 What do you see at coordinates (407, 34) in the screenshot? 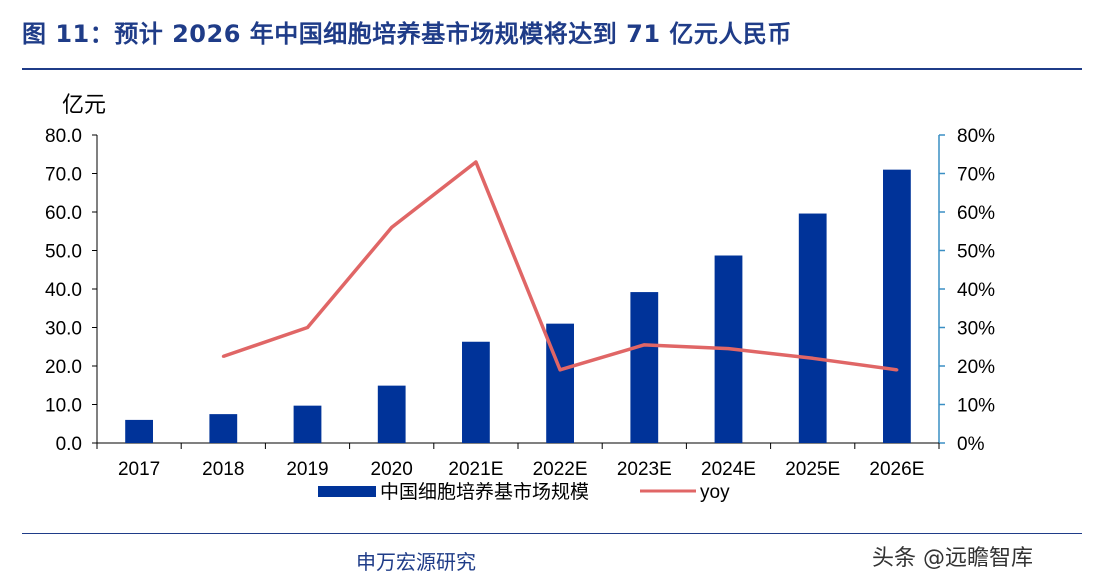
I see `chart-title: 图 11：预计 2026 年中国细胞培养基市场规模将达到 71 亿元人民币` at bounding box center [407, 34].